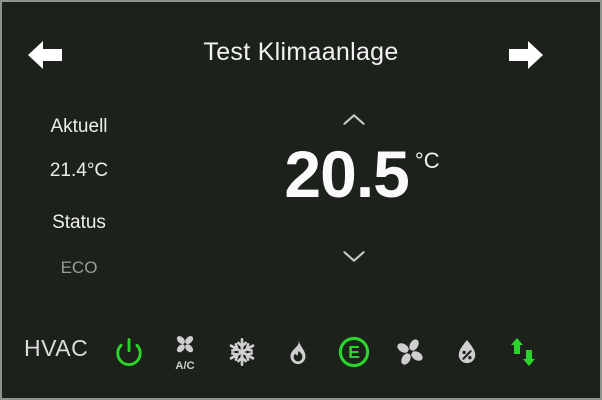 The width and height of the screenshot is (602, 400). I want to click on eco-e-icon: E, so click(354, 352).